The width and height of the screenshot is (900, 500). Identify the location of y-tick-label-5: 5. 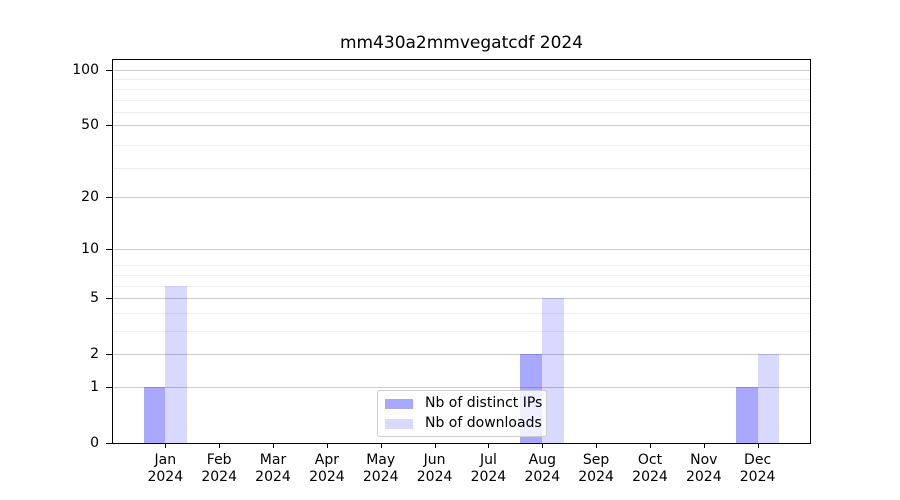
(94, 298).